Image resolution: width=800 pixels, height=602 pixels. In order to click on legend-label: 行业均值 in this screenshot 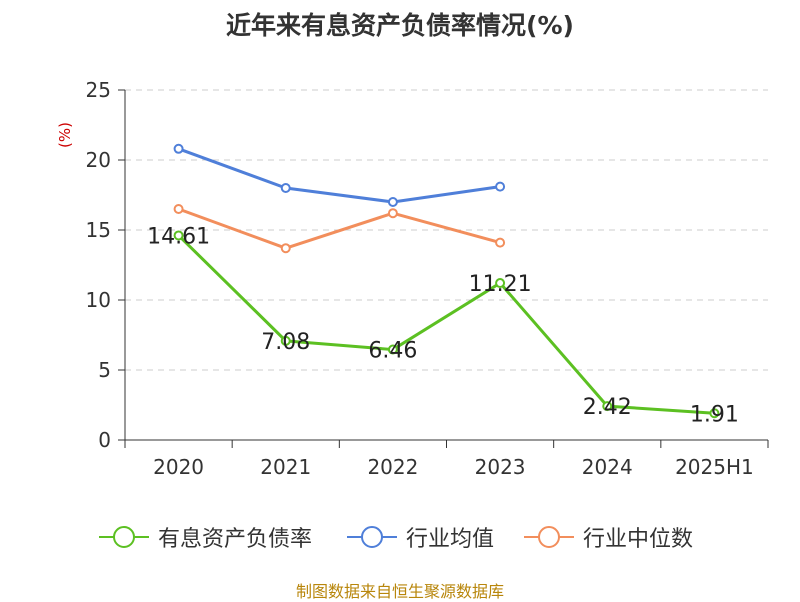, I will do `click(450, 539)`.